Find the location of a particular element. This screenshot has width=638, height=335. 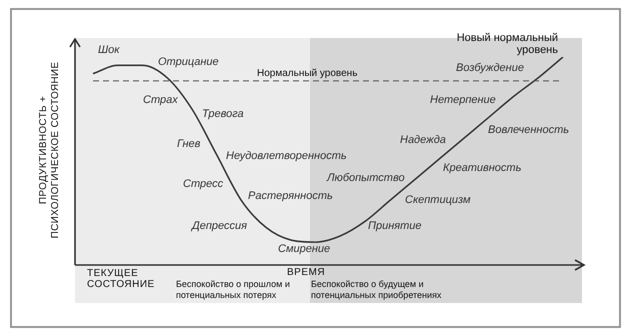

x-axis-title: ВРЕМЯ is located at coordinates (306, 272).